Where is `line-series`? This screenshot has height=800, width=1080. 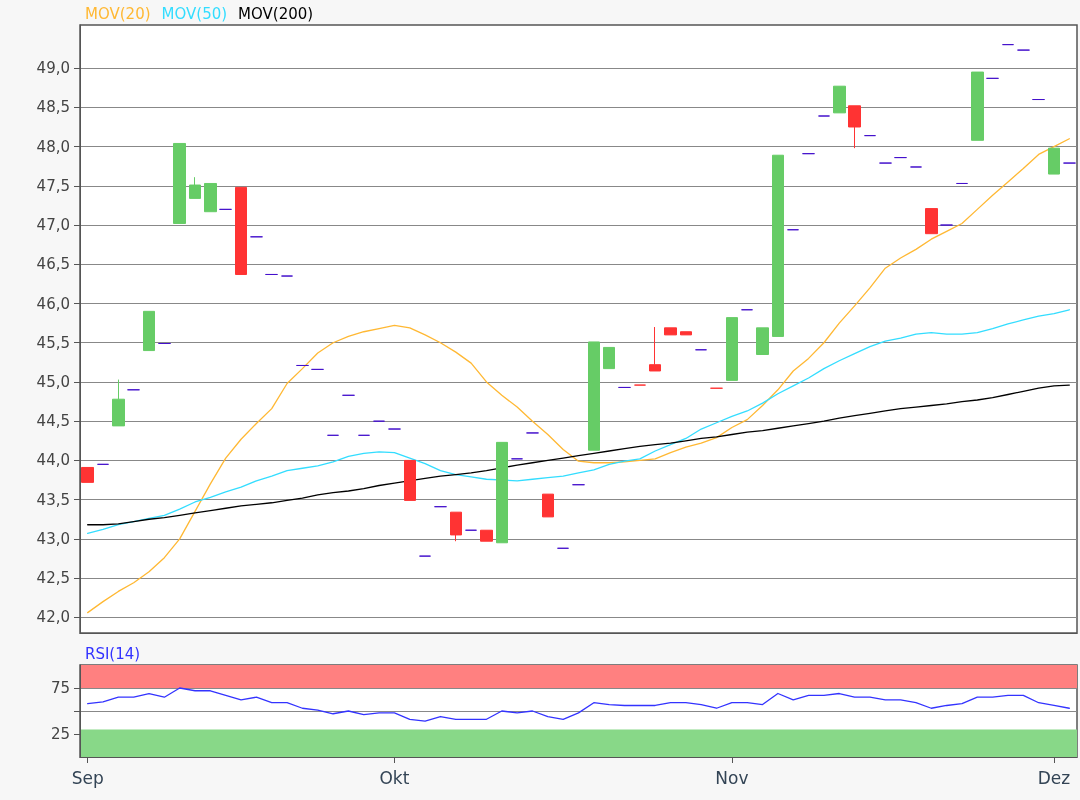
line-series is located at coordinates (578, 704).